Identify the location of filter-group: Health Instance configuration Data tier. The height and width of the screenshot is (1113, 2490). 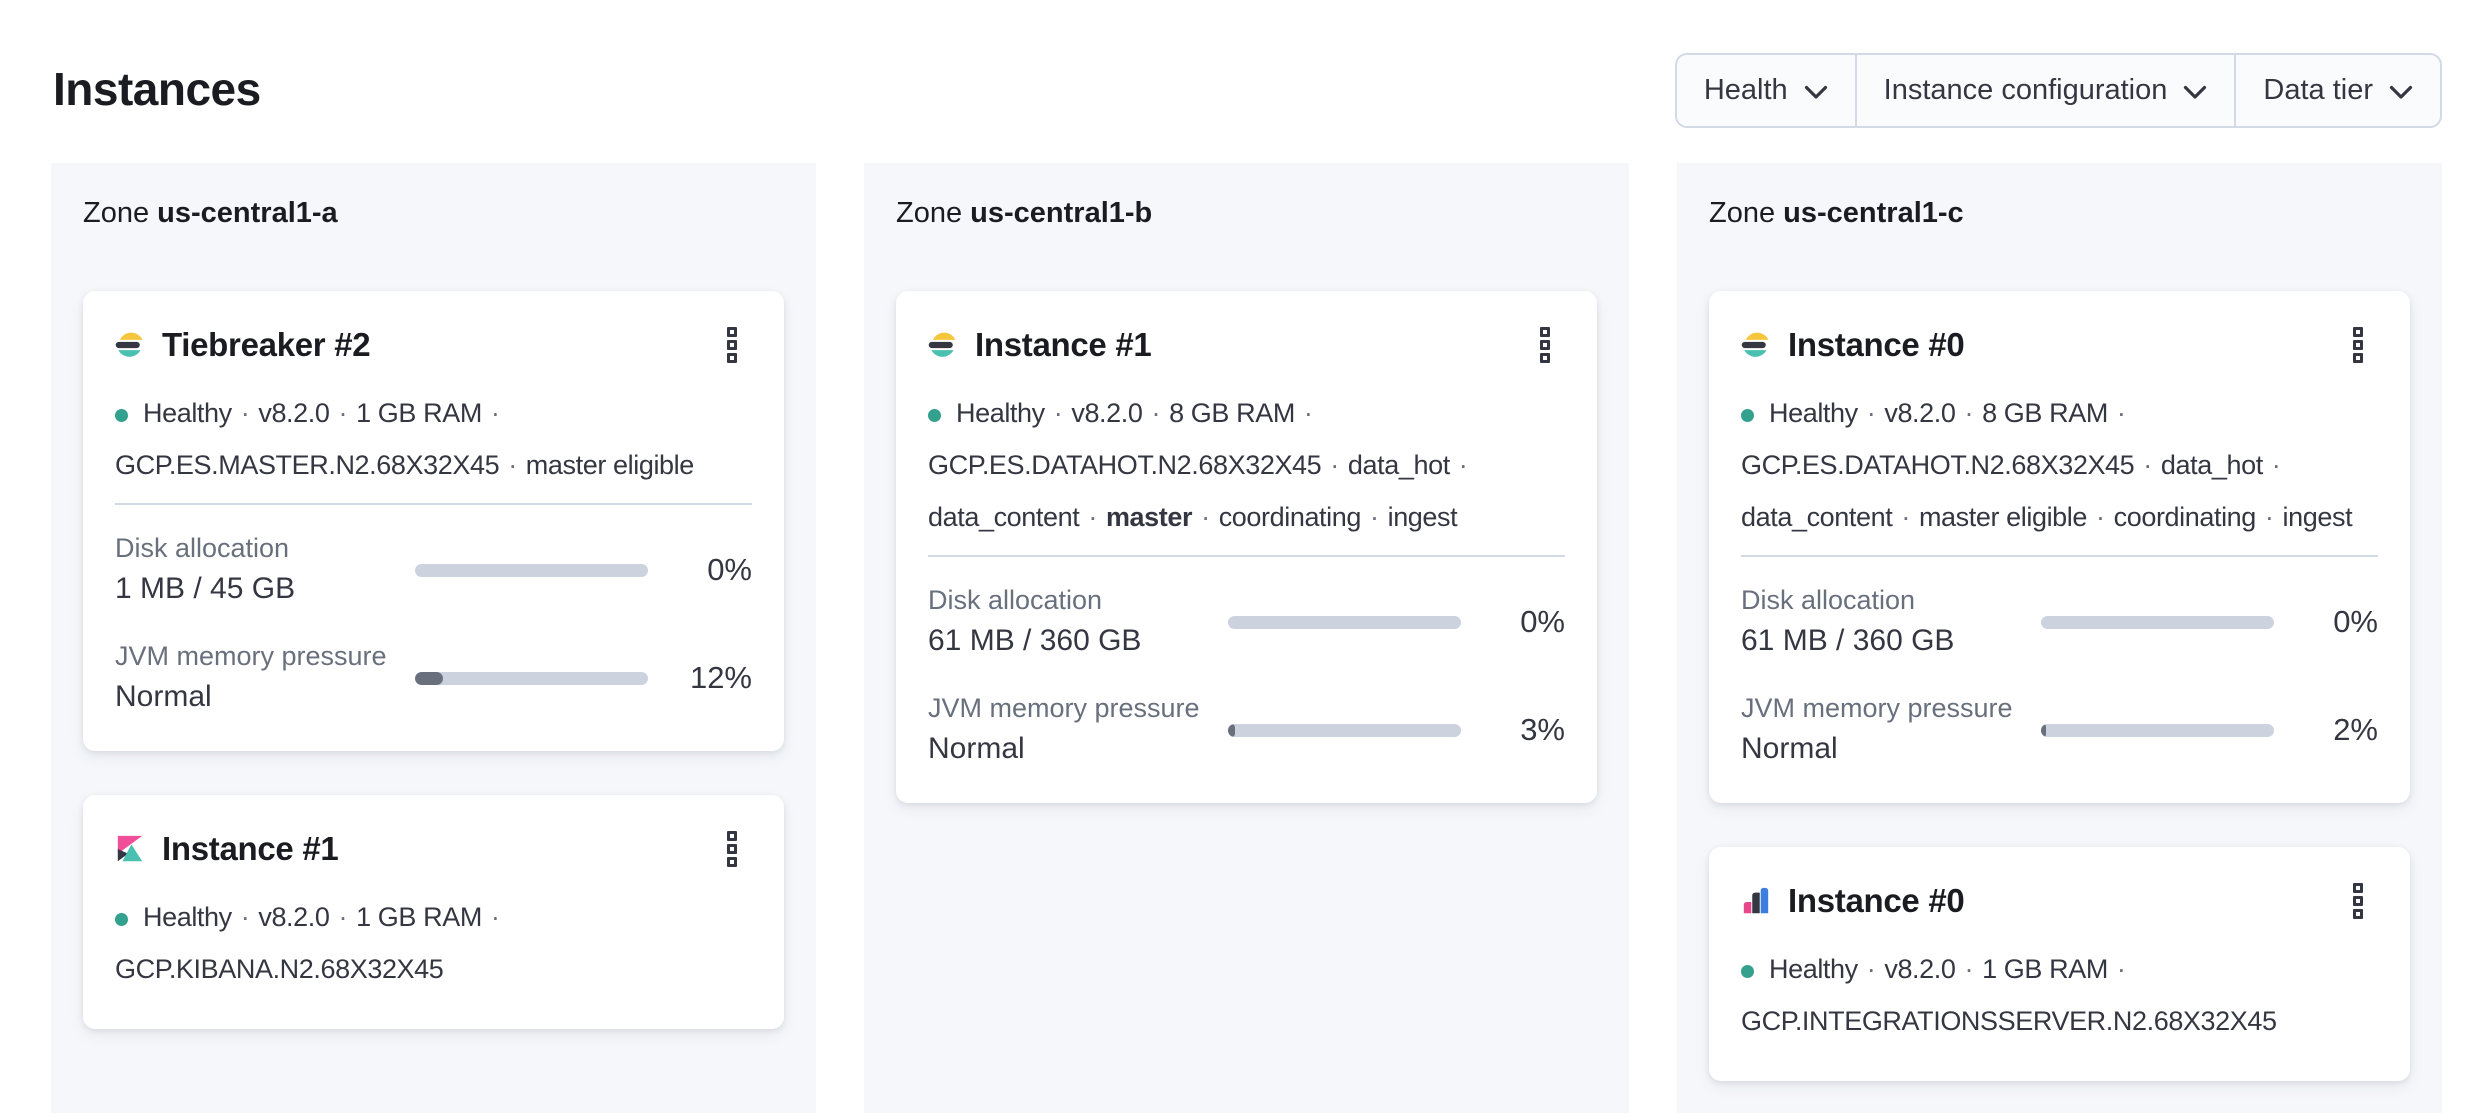
(2058, 90).